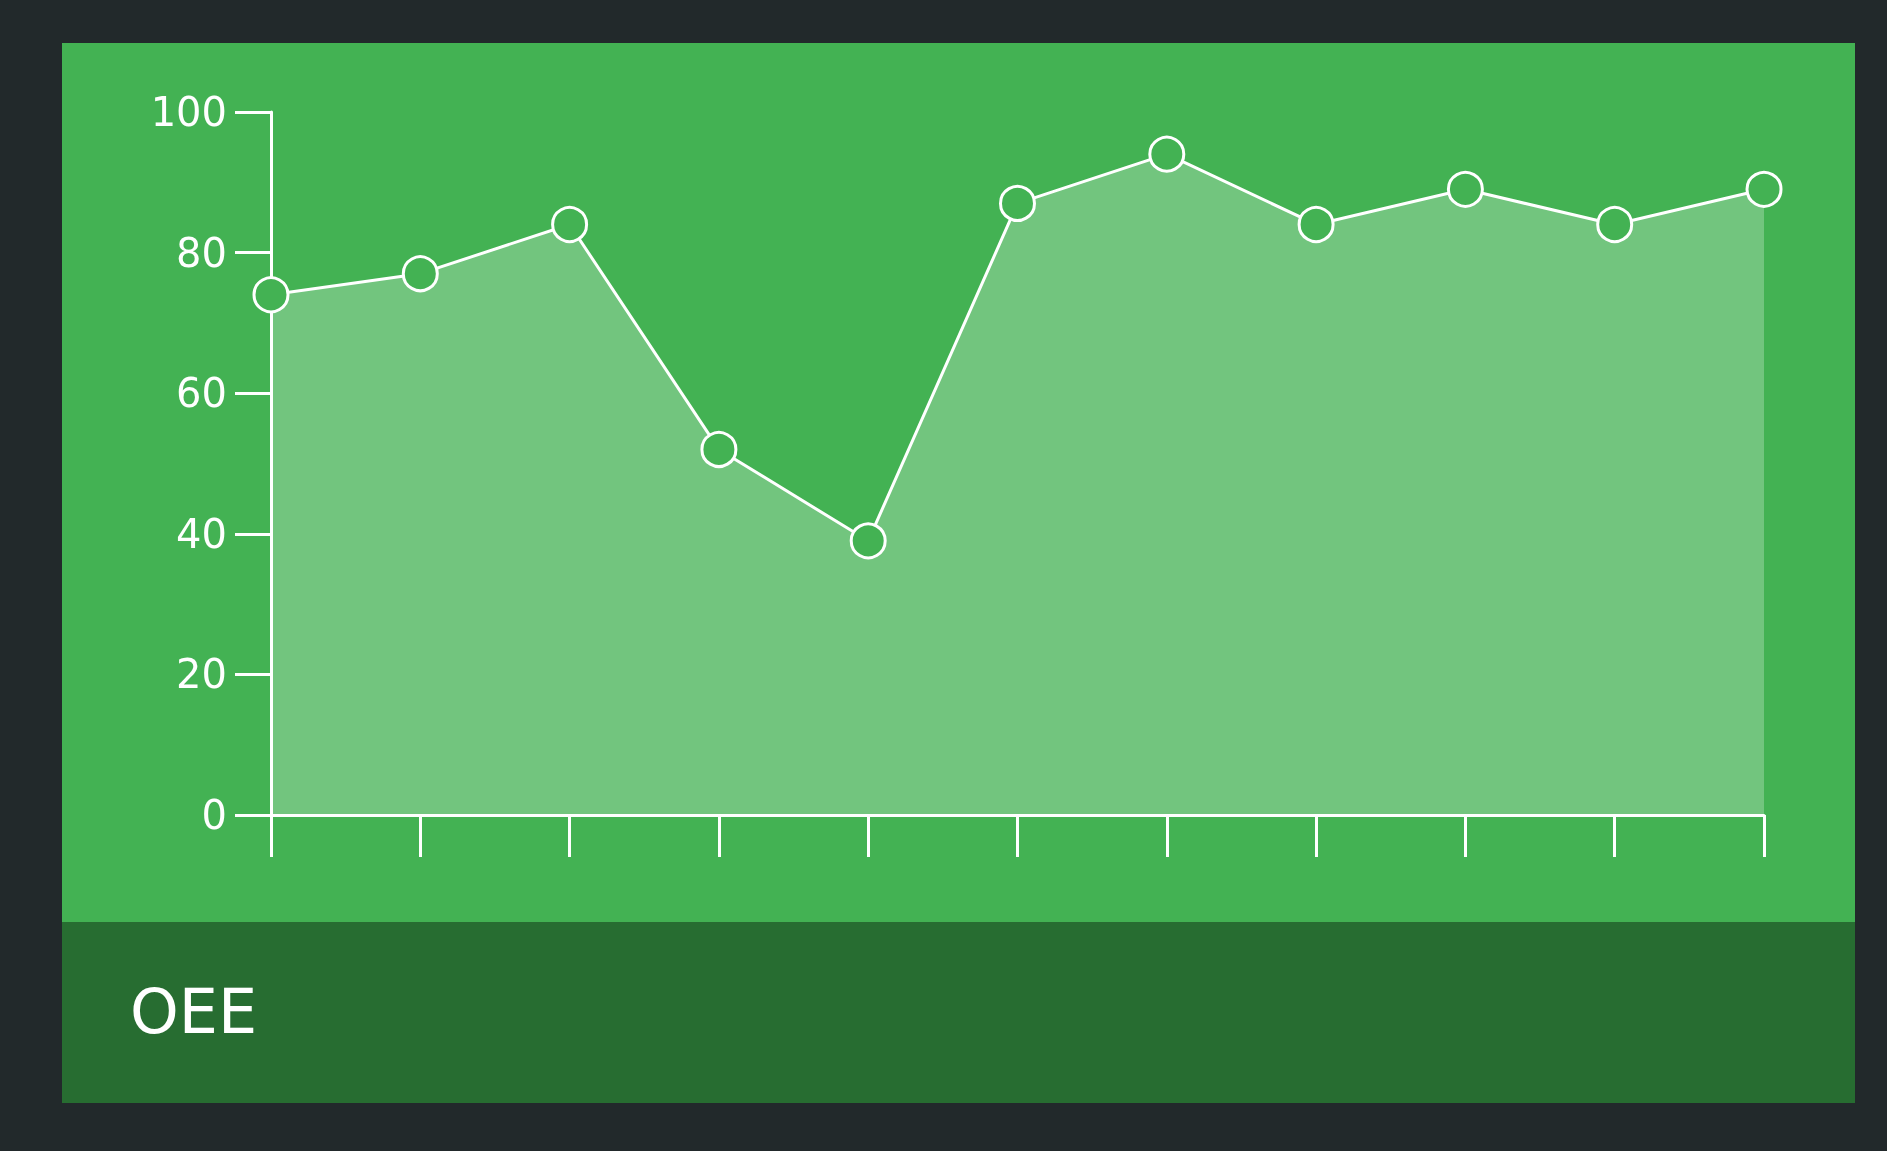 The height and width of the screenshot is (1151, 1887). I want to click on y-tick-label: 60, so click(201, 393).